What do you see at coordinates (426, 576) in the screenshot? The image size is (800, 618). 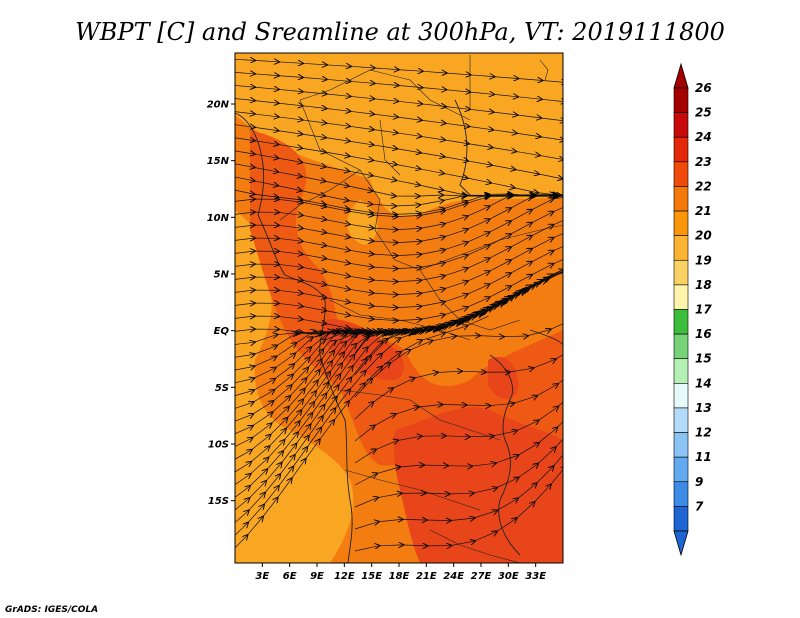 I see `lon-tick-label: 21E` at bounding box center [426, 576].